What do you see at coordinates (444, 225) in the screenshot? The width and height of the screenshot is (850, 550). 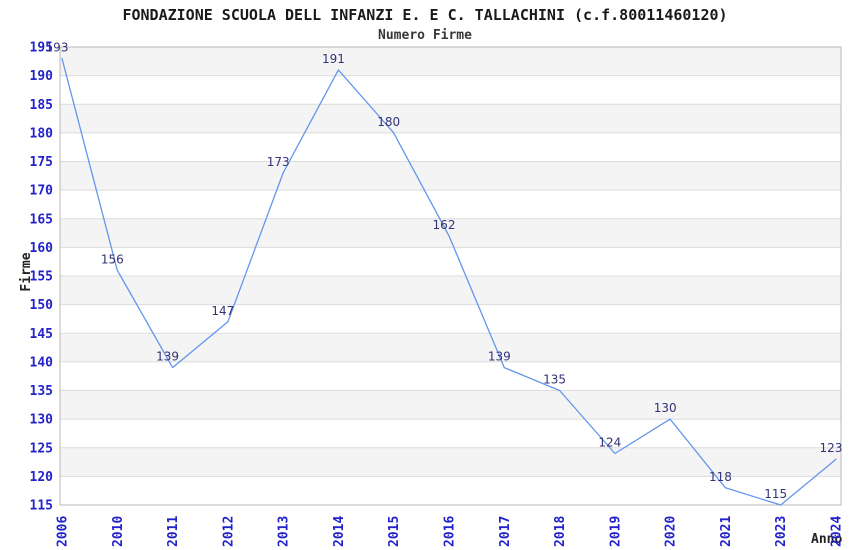 I see `value-label: 162` at bounding box center [444, 225].